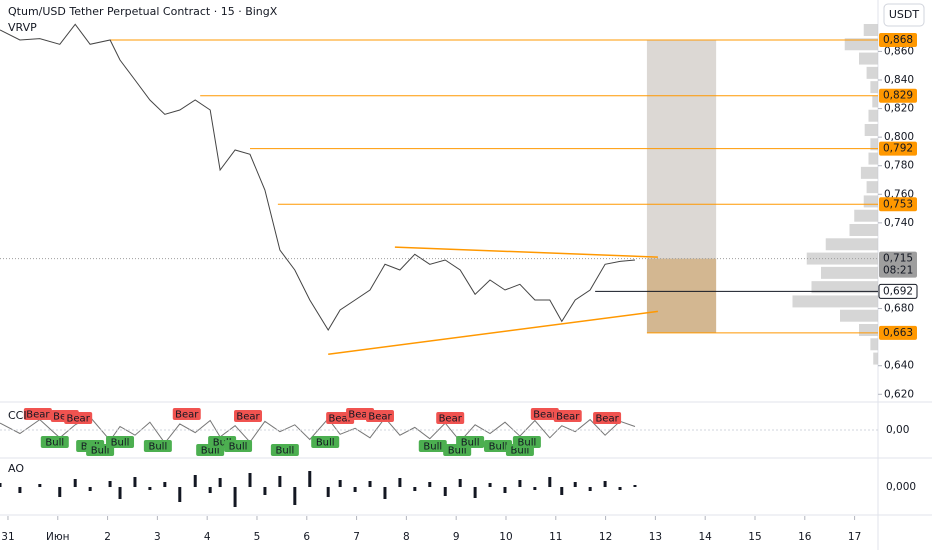 The image size is (932, 550). I want to click on level-label: 0,792, so click(898, 149).